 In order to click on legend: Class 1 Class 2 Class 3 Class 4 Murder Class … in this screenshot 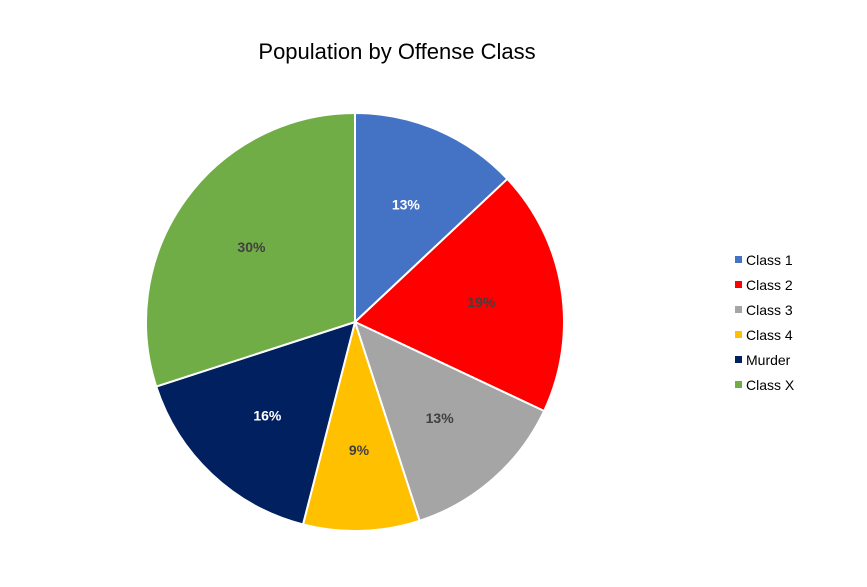, I will do `click(765, 322)`.